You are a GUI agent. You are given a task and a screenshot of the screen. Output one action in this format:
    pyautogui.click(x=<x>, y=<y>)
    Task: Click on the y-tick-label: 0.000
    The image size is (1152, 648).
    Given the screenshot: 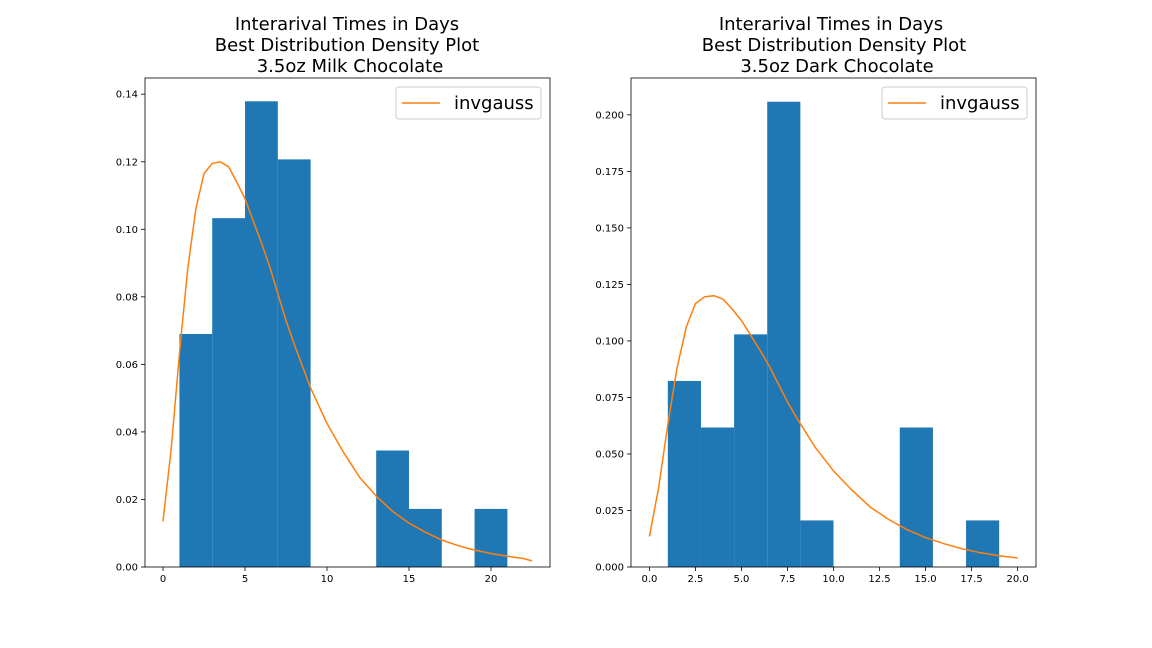 What is the action you would take?
    pyautogui.click(x=609, y=568)
    